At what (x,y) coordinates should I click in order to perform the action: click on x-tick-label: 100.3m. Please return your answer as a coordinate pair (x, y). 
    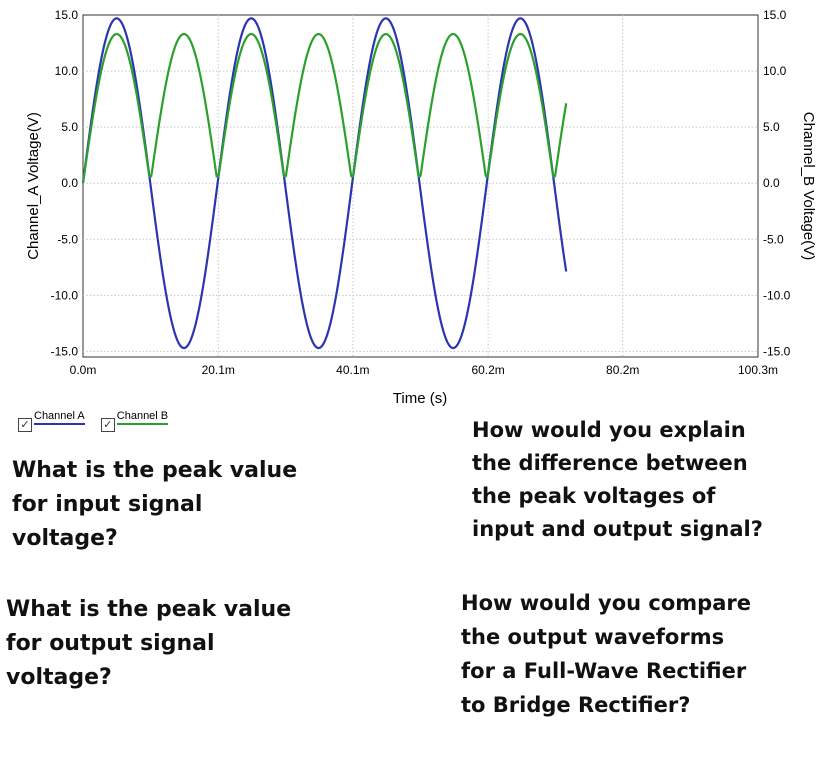
    Looking at the image, I should click on (758, 370).